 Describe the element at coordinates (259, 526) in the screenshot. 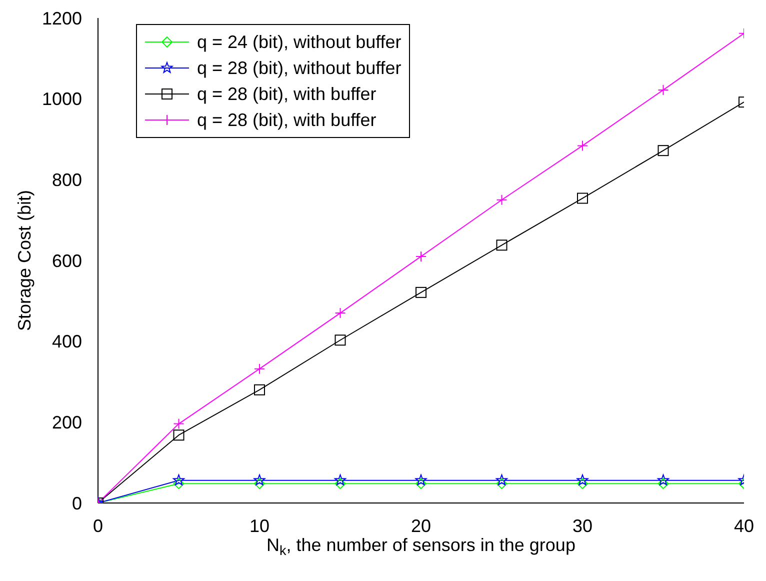

I see `x-tick-label: 10` at that location.